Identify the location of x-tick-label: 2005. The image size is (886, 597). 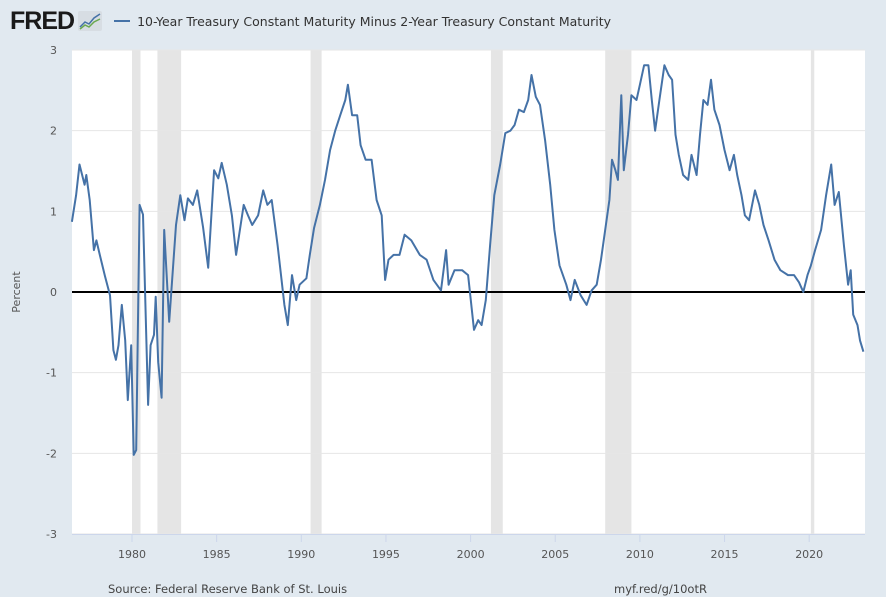
(555, 554).